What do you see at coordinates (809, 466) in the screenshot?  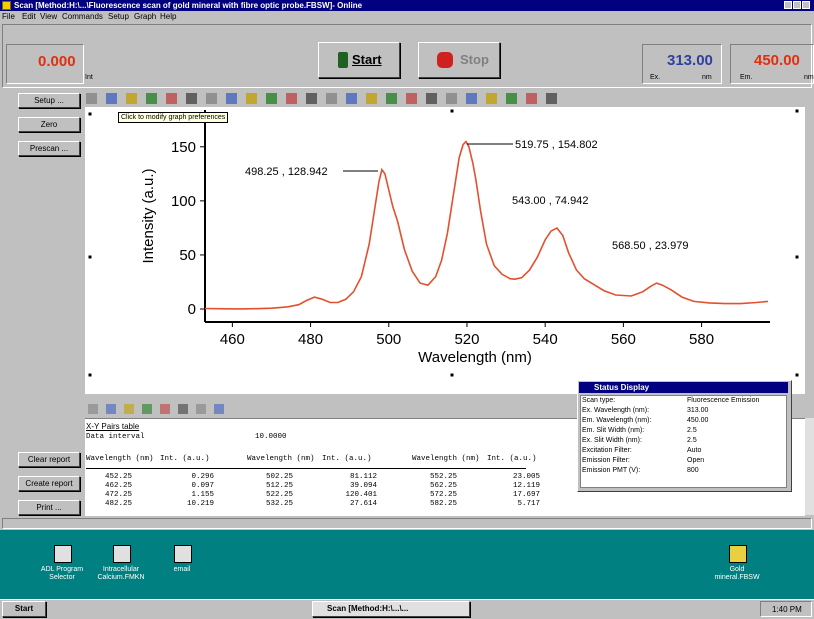 I see `scrollbar` at bounding box center [809, 466].